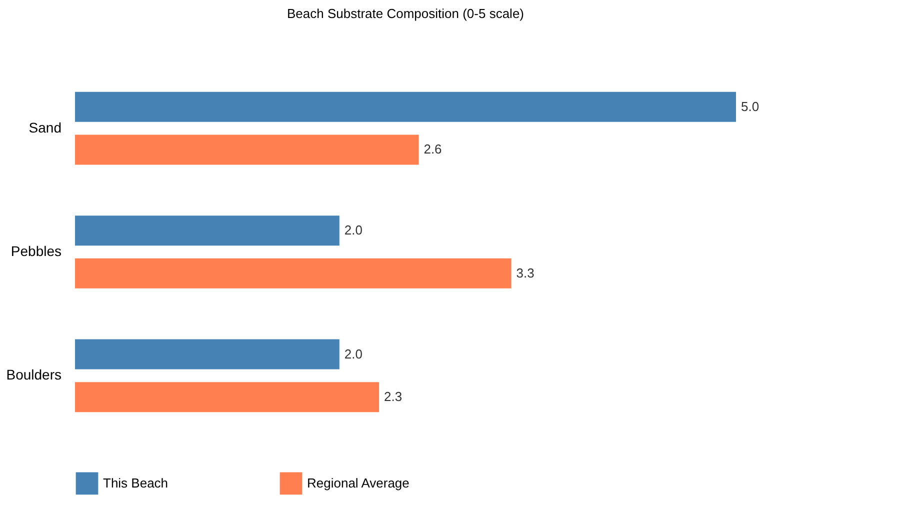 Image resolution: width=909 pixels, height=506 pixels. Describe the element at coordinates (45, 127) in the screenshot. I see `y-tick-label: Sand` at that location.